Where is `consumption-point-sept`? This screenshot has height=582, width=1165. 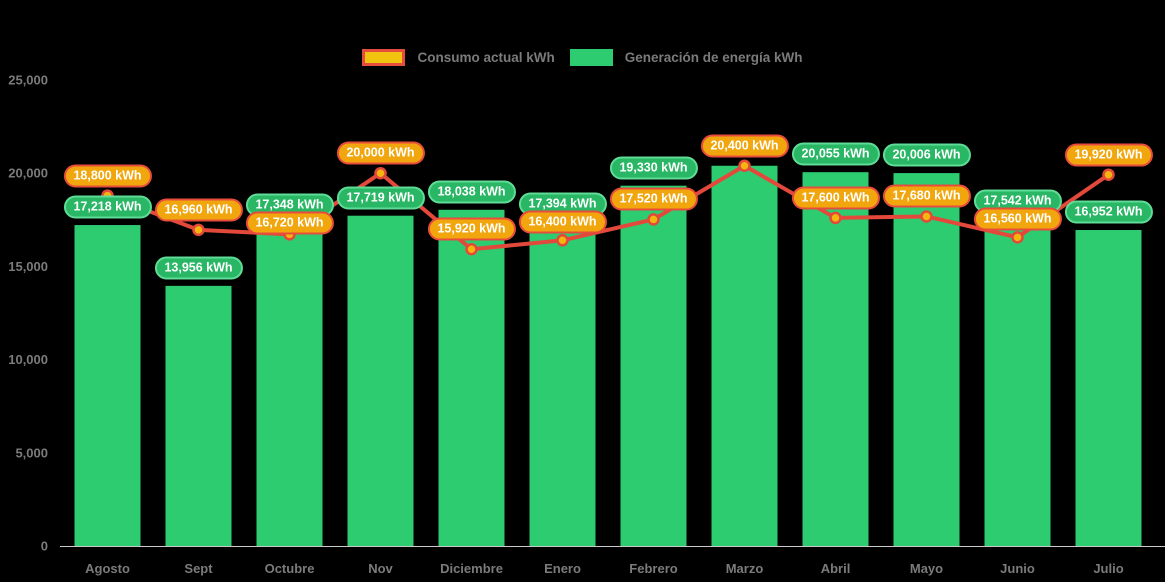
consumption-point-sept is located at coordinates (198, 230).